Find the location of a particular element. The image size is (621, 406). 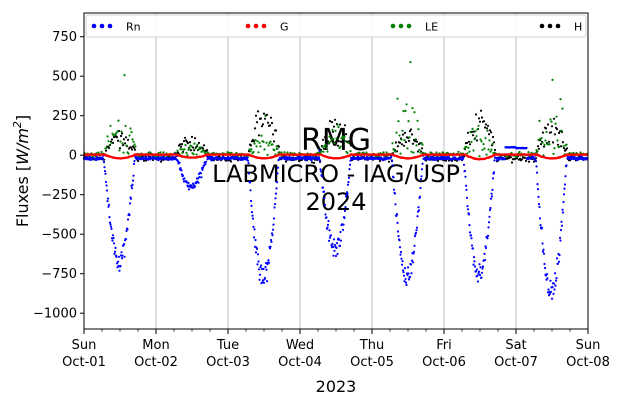

y-tick-label: −750 is located at coordinates (59, 274).